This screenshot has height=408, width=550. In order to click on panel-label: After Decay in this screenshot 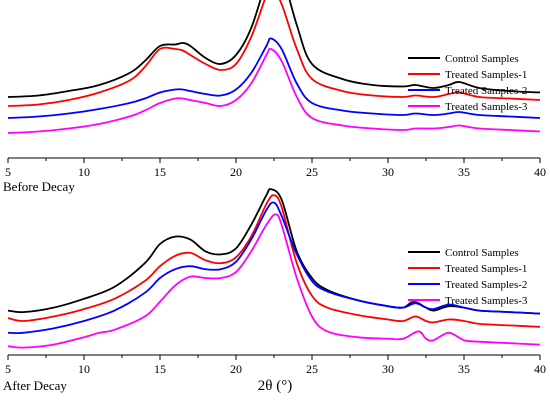, I will do `click(35, 385)`.